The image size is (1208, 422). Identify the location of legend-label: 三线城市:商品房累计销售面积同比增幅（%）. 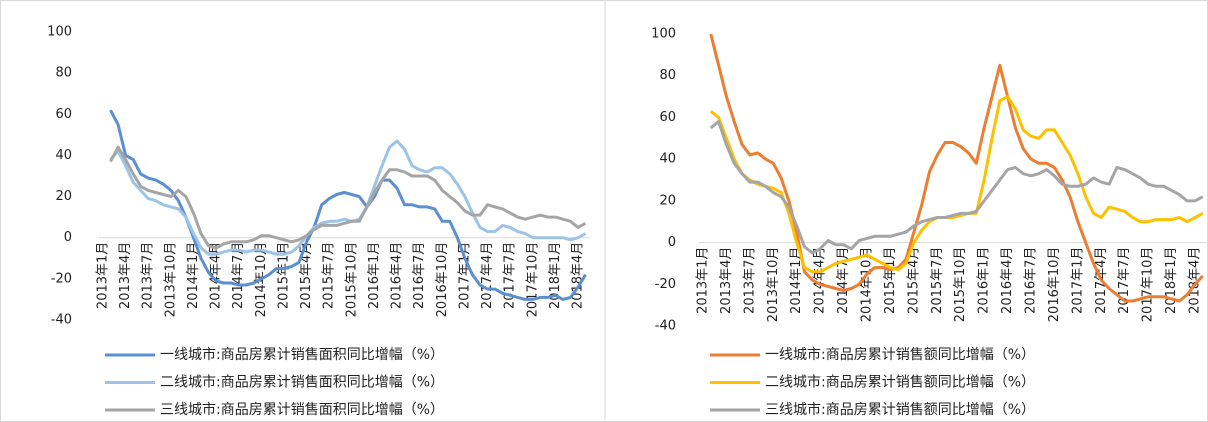
(302, 409).